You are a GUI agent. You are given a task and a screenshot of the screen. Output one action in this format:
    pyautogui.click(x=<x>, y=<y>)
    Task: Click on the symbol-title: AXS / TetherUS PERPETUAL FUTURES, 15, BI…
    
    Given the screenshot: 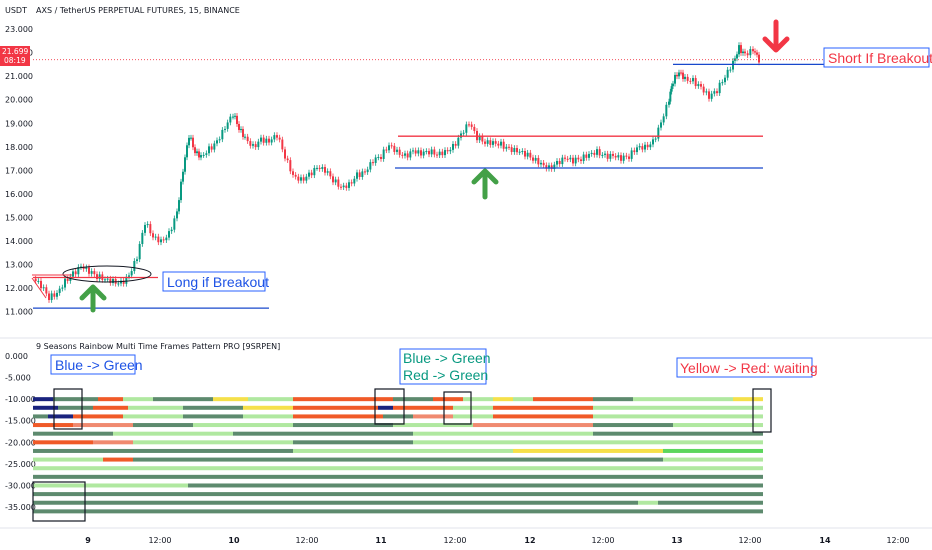 What is the action you would take?
    pyautogui.click(x=138, y=10)
    